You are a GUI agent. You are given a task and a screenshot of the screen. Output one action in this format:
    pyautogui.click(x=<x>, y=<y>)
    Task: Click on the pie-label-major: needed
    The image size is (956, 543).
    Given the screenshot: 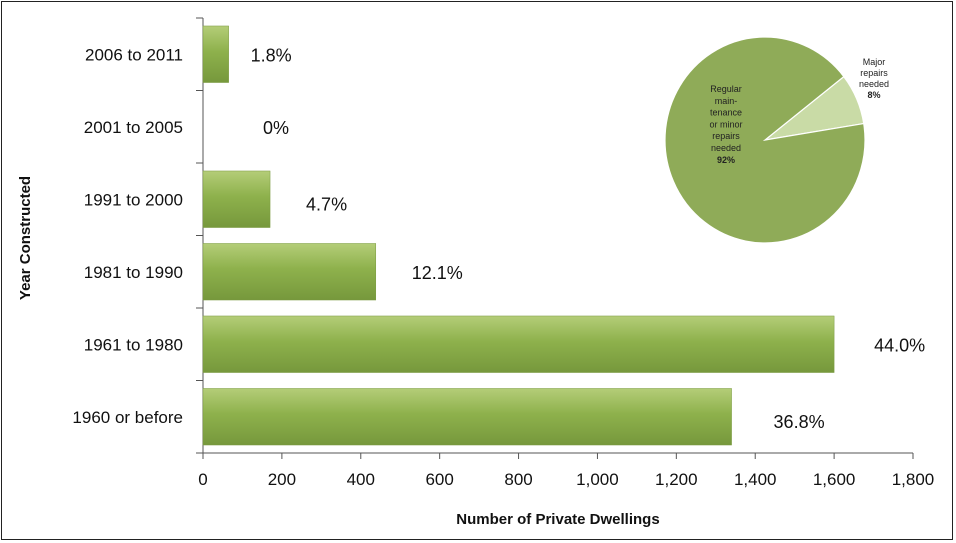 What is the action you would take?
    pyautogui.click(x=874, y=84)
    